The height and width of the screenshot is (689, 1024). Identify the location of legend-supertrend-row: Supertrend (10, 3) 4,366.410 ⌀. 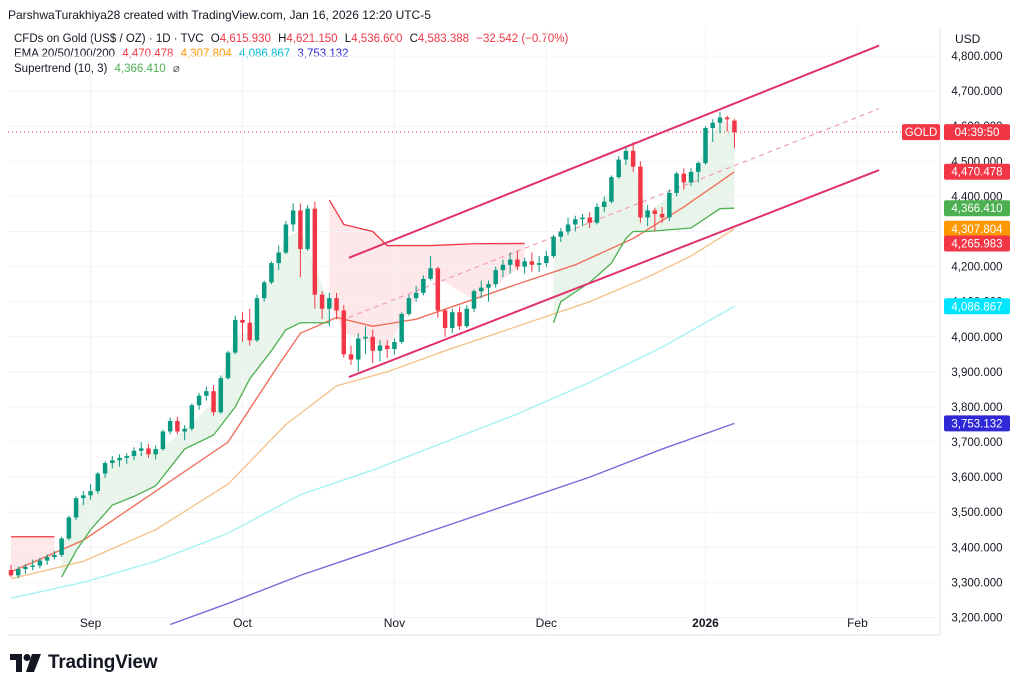
(99, 69).